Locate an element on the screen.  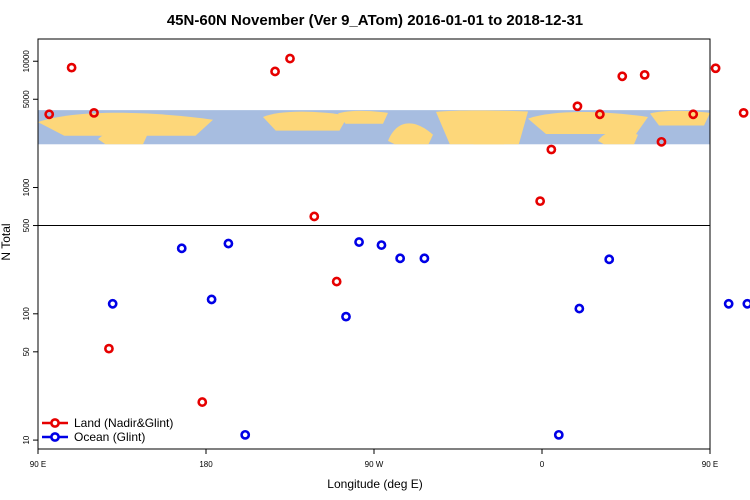
legend-label: Land (Nadir&Glint) is located at coordinates (123, 423).